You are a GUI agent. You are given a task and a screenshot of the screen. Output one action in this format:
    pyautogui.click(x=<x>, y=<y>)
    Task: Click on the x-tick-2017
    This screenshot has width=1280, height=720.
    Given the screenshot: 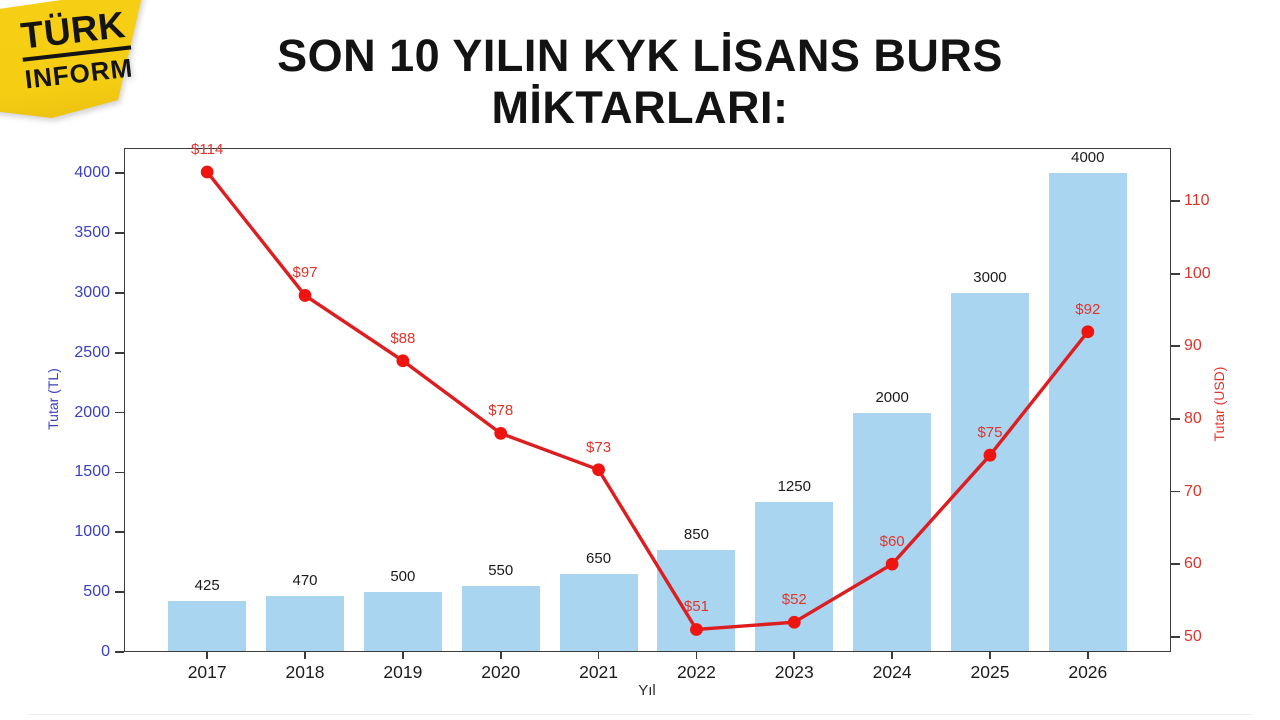 What is the action you would take?
    pyautogui.click(x=207, y=655)
    